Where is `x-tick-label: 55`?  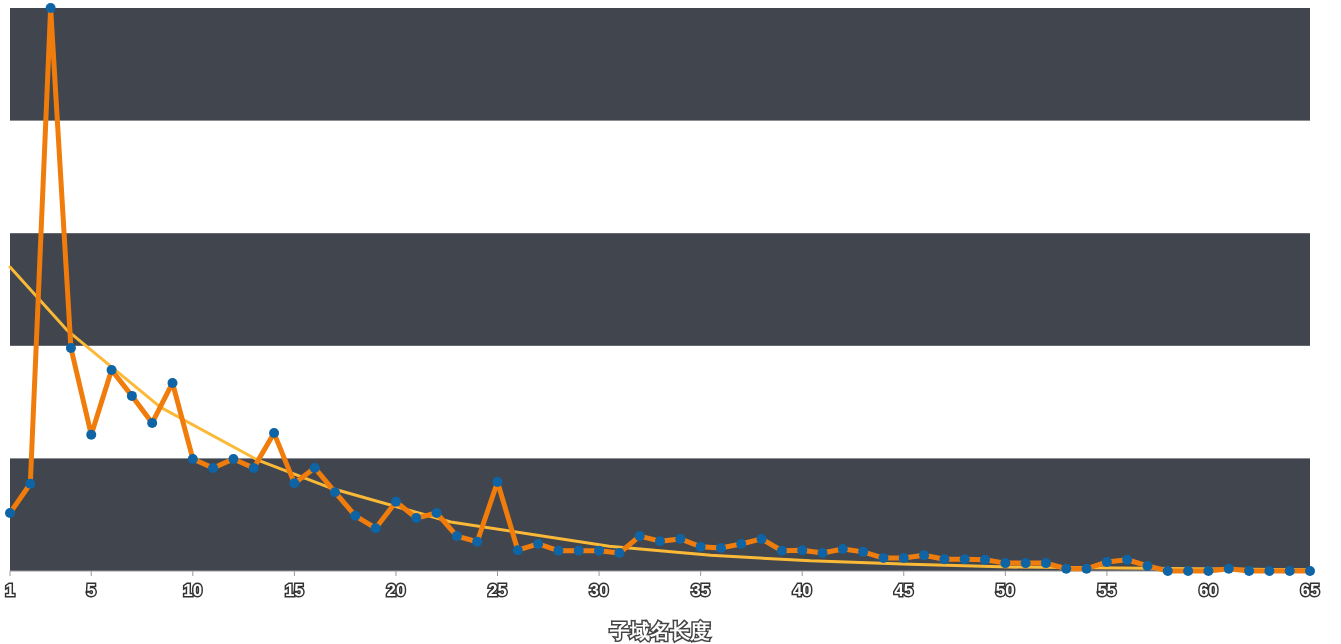
x-tick-label: 55 is located at coordinates (1107, 590).